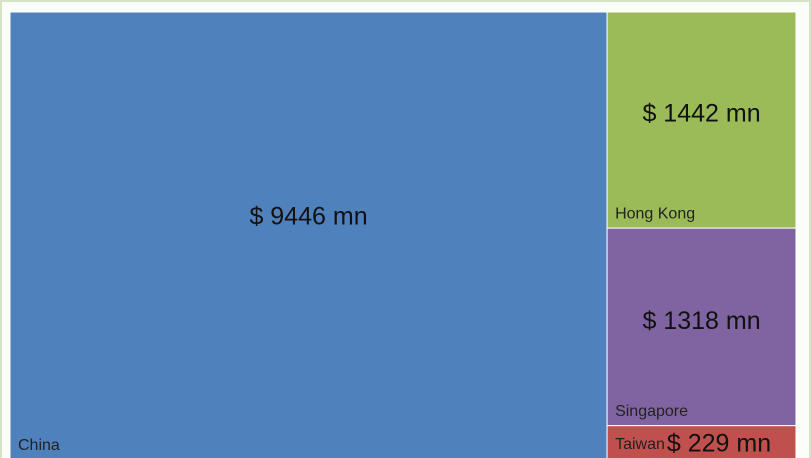 This screenshot has width=811, height=458. What do you see at coordinates (655, 213) in the screenshot?
I see `tile-label: Hong Kong` at bounding box center [655, 213].